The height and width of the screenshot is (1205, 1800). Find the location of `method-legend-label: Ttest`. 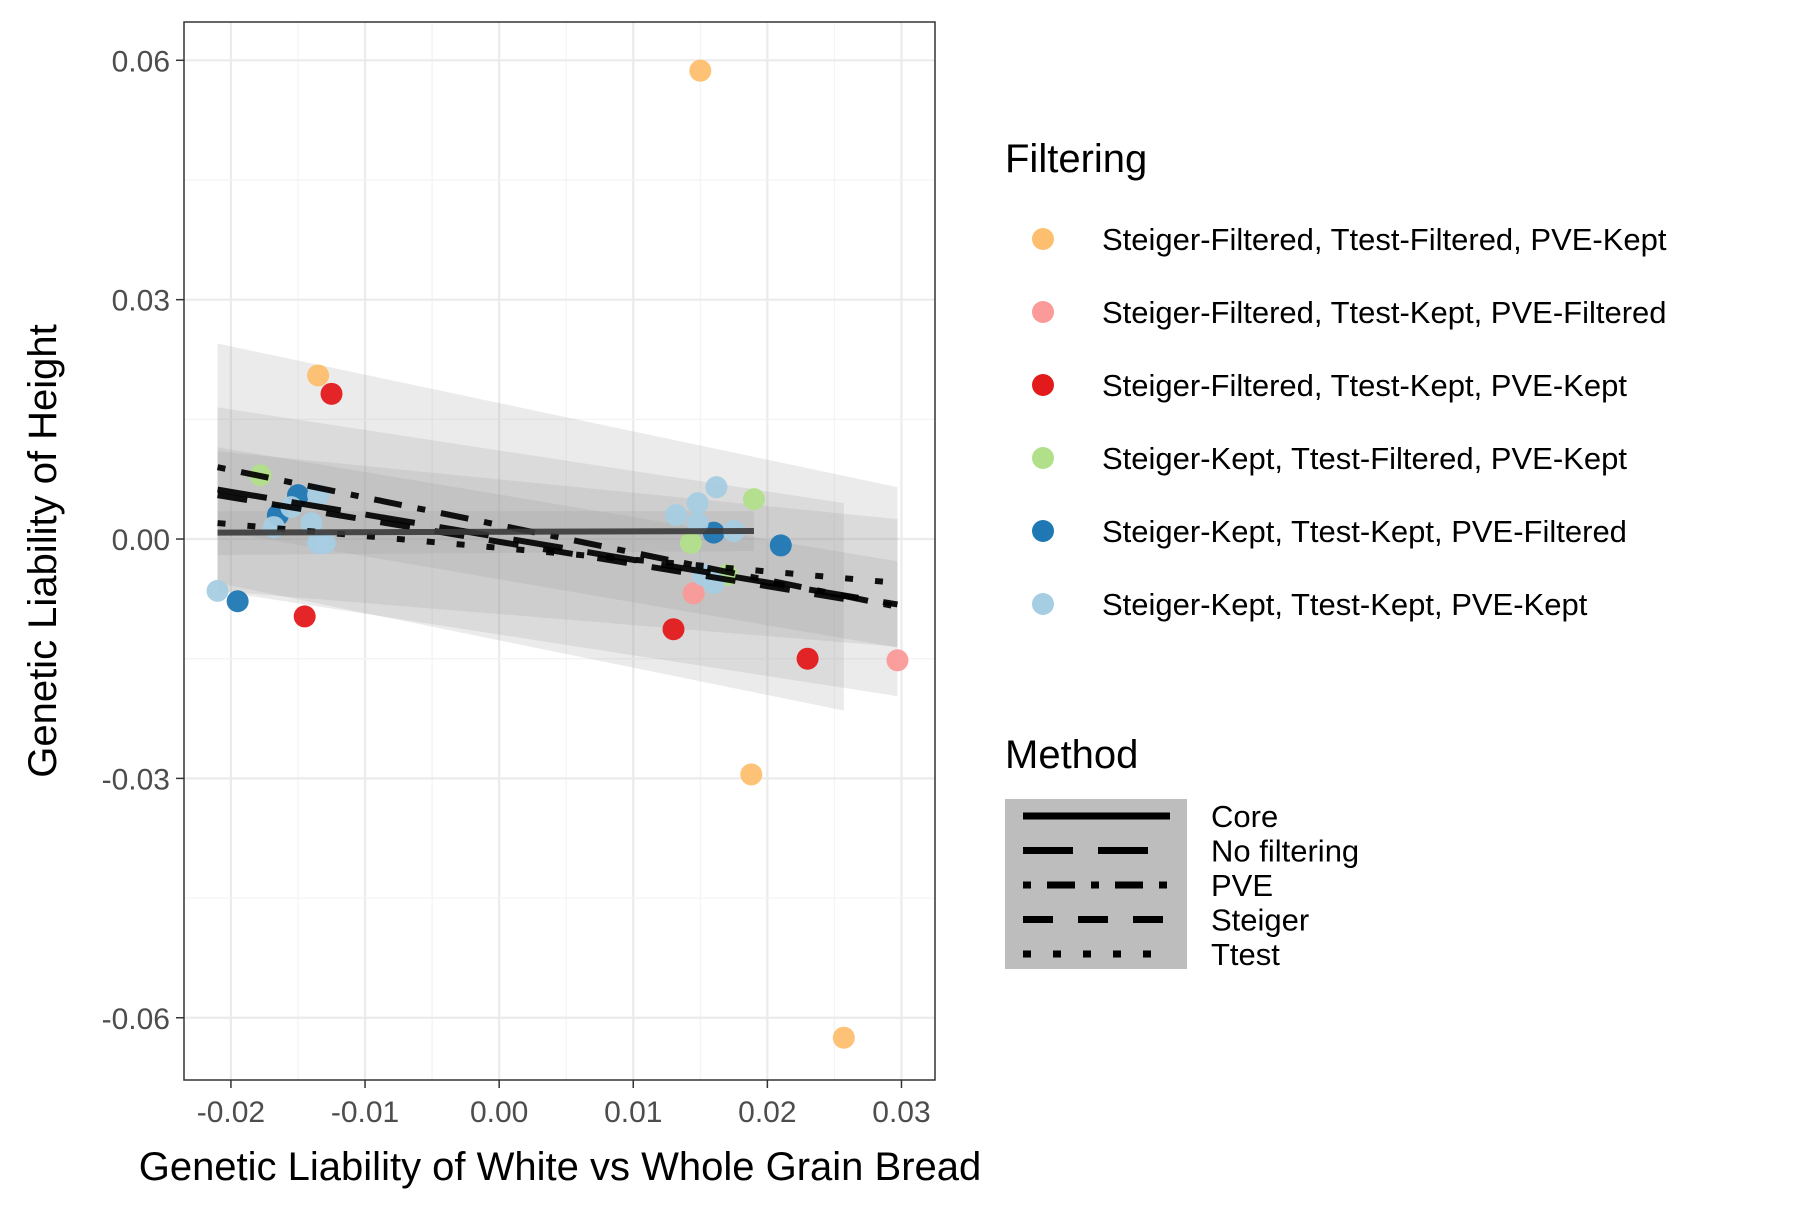

method-legend-label: Ttest is located at coordinates (1245, 954).